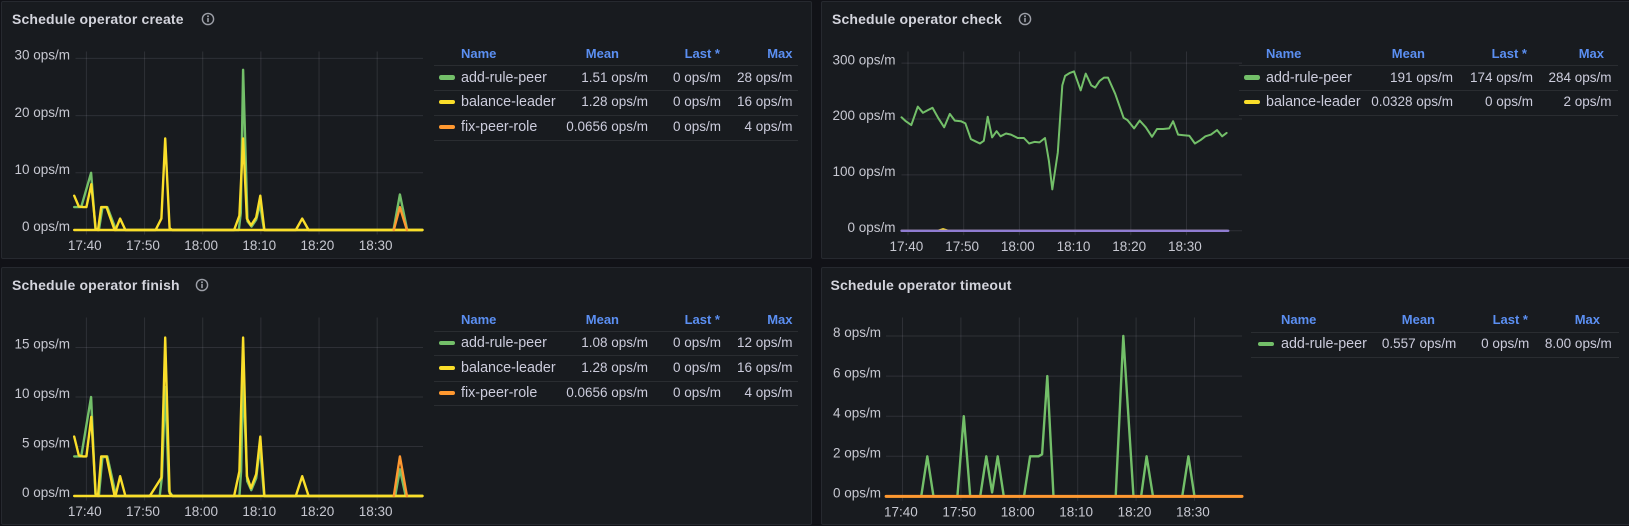  Describe the element at coordinates (863, 171) in the screenshot. I see `svg-text: 100 ops/m` at that location.